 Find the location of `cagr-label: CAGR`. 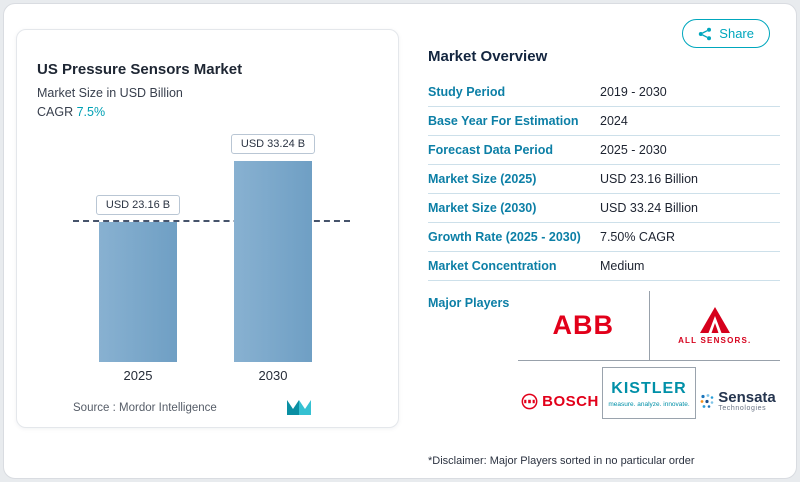

cagr-label: CAGR is located at coordinates (55, 112).